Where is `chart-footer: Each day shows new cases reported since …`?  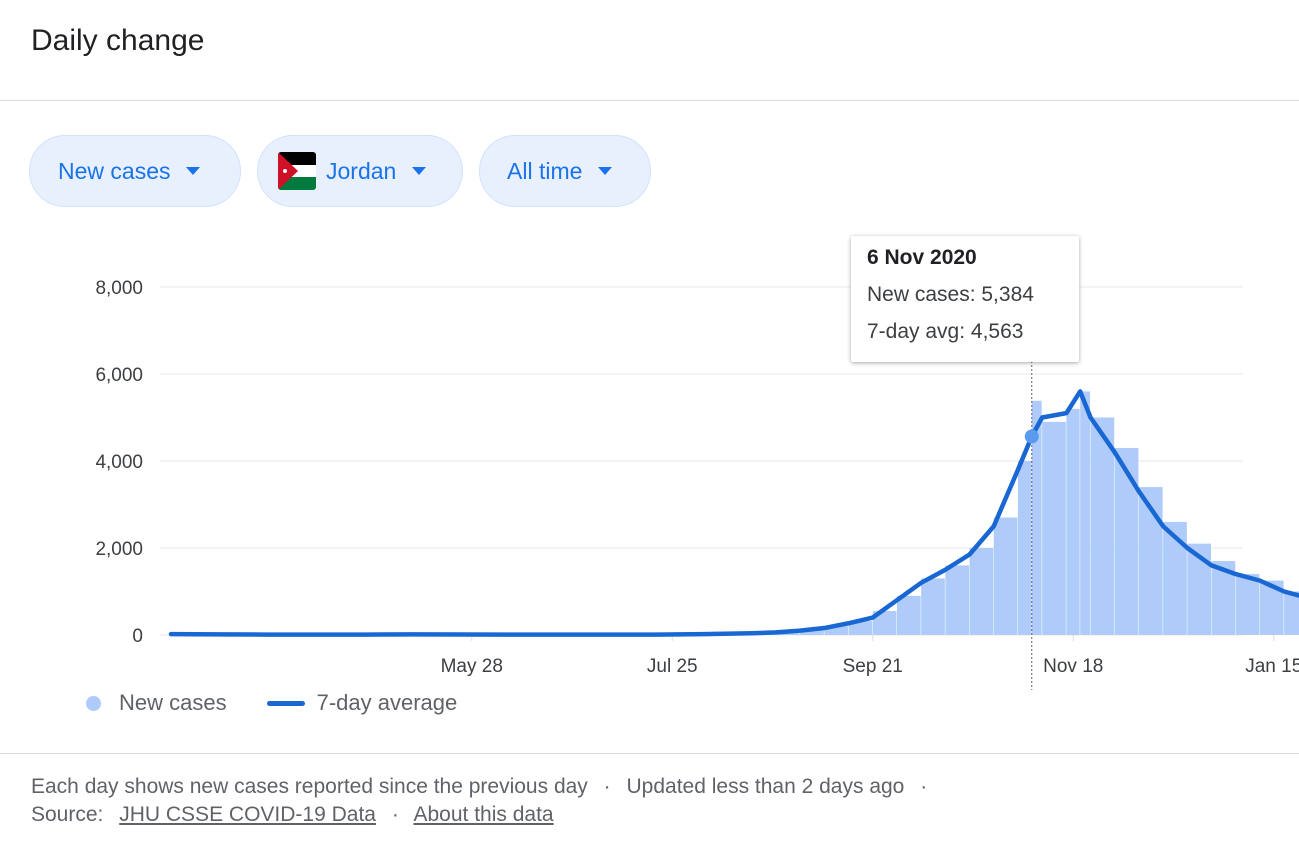 chart-footer: Each day shows new cases reported since … is located at coordinates (479, 800).